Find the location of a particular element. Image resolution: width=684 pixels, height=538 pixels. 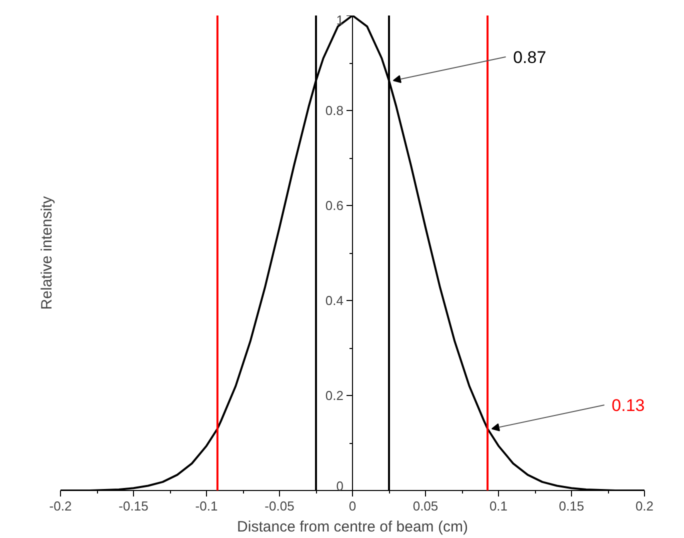

x-tick-label: -0.1 is located at coordinates (206, 506).